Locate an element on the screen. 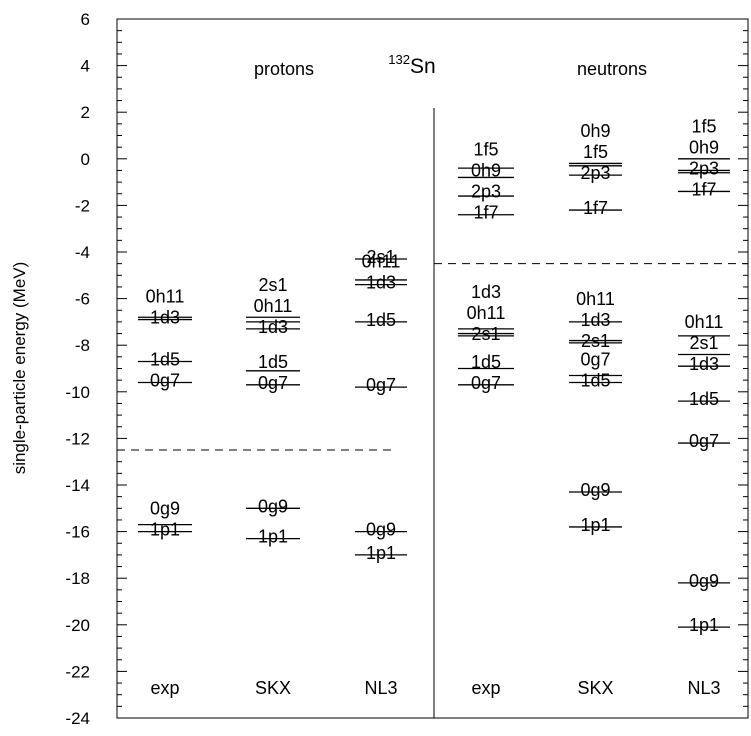 This screenshot has width=751, height=736. y-tick-label: -24 is located at coordinates (77, 718).